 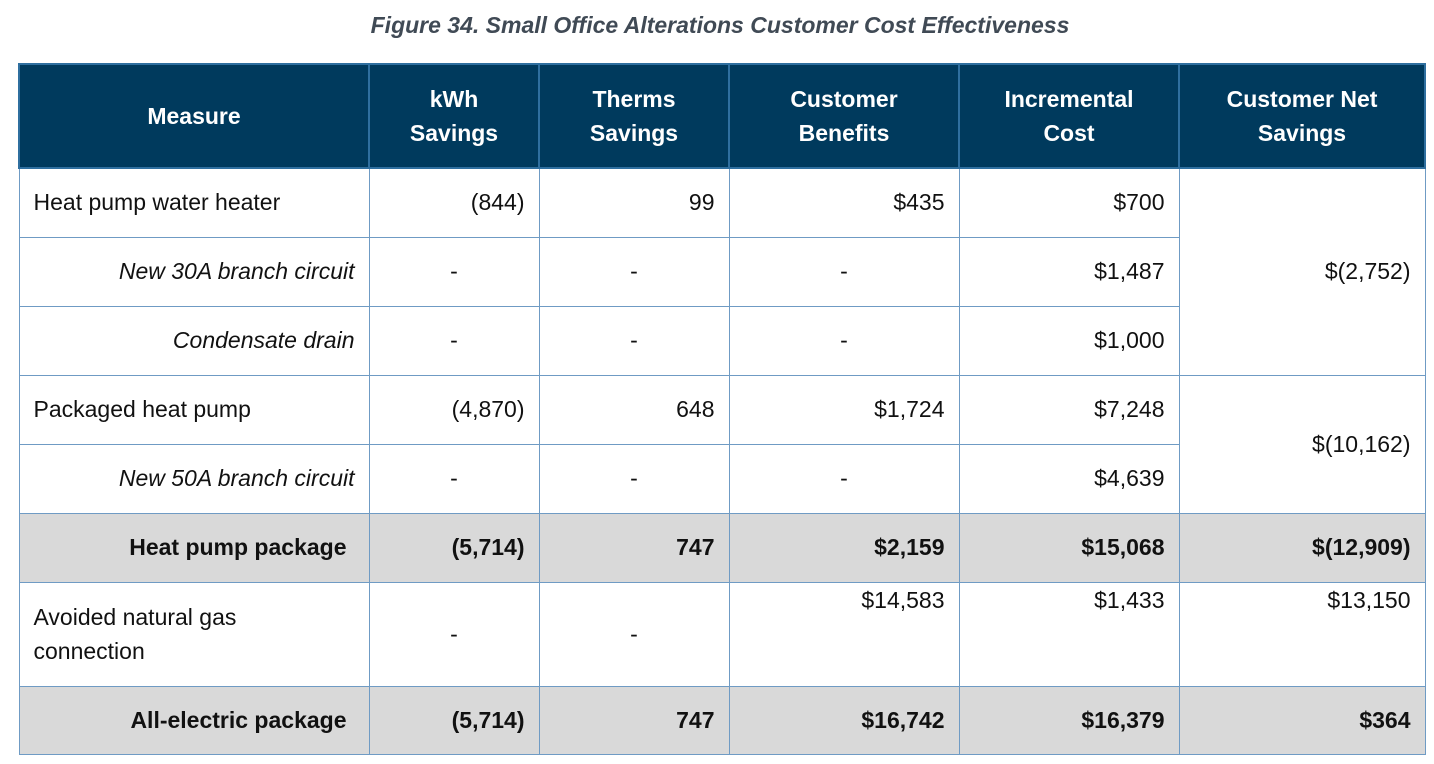 What do you see at coordinates (634, 116) in the screenshot?
I see `header-therms-savings: Therms Savings` at bounding box center [634, 116].